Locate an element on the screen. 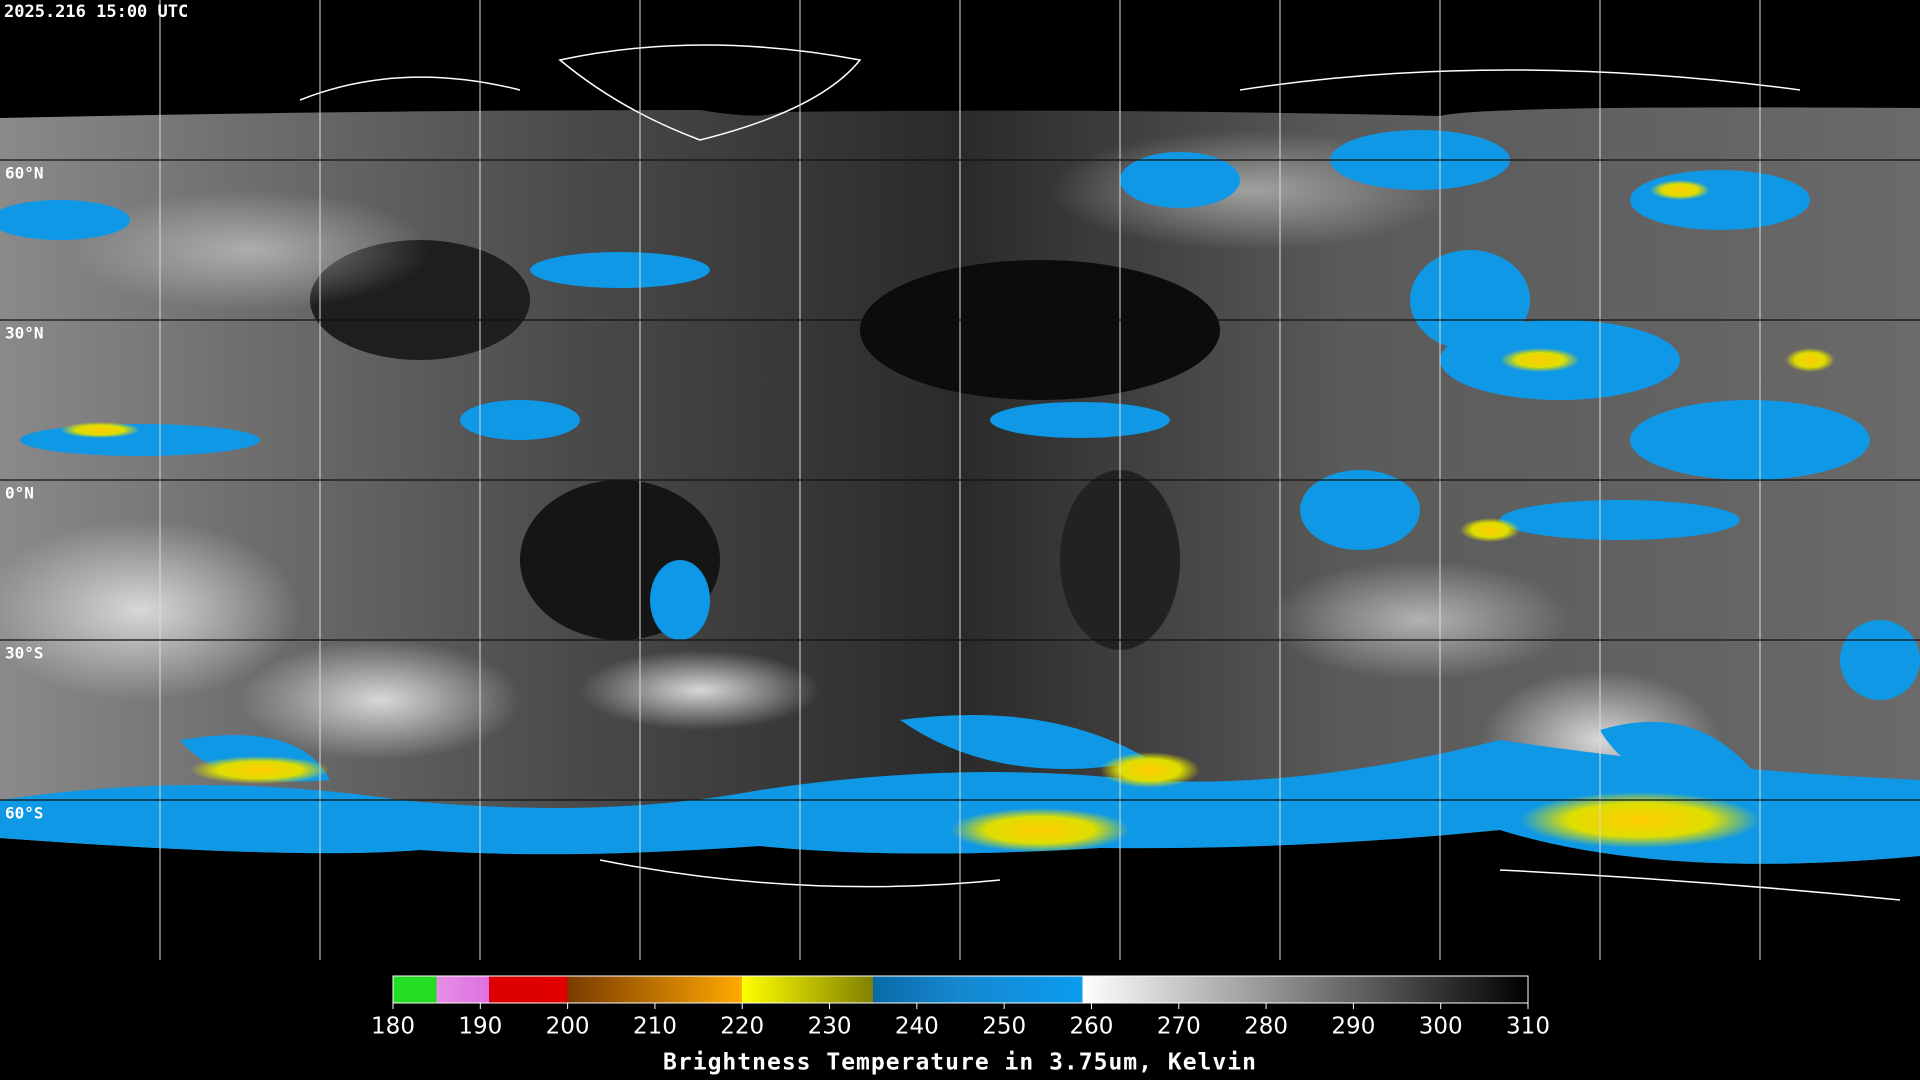 This screenshot has width=1920, height=1080. latitude-label: 60°S is located at coordinates (24, 813).